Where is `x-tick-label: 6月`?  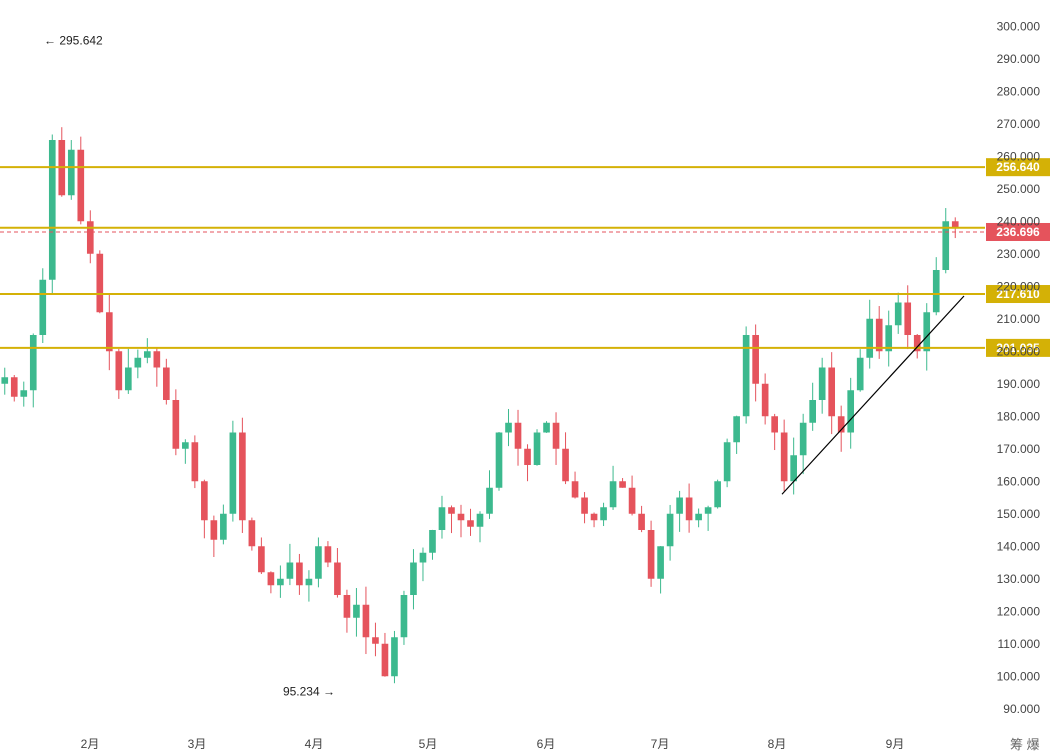
x-tick-label: 6月 is located at coordinates (546, 744).